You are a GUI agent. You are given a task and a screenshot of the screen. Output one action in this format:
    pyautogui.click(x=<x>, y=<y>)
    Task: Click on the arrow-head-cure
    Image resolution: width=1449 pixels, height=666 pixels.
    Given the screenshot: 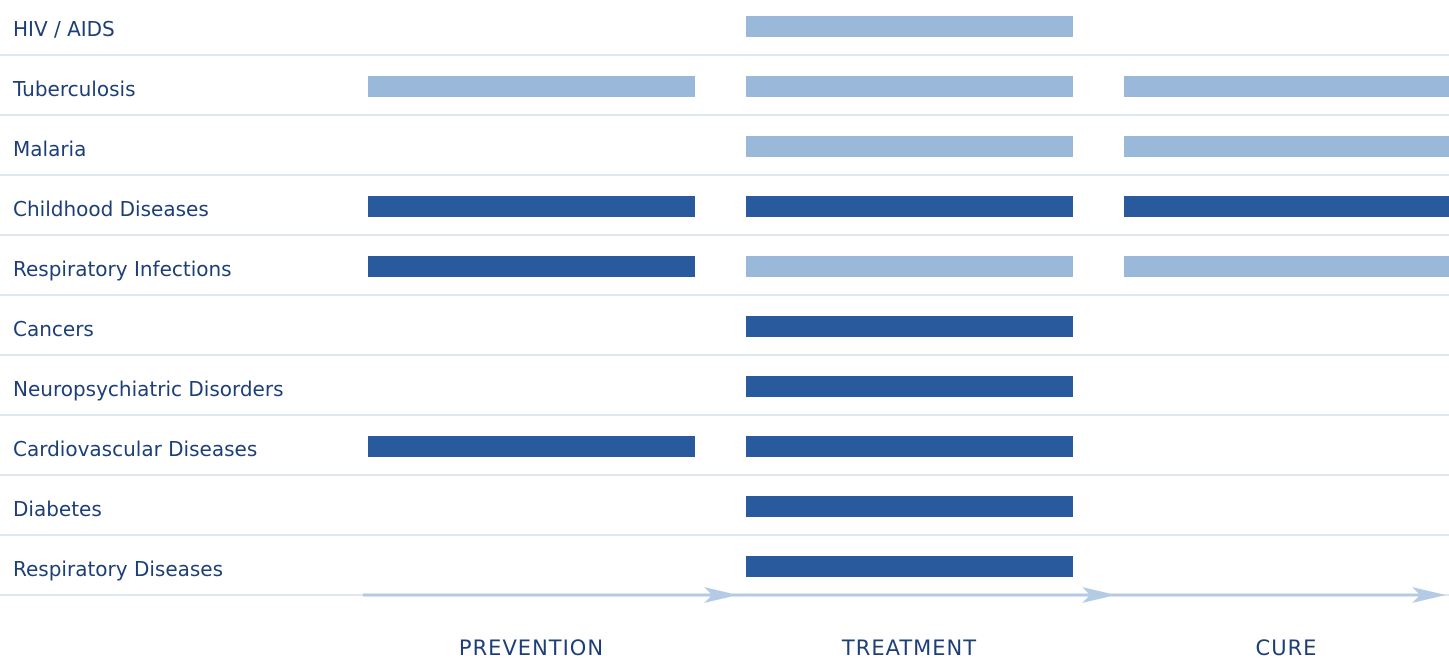 What is the action you would take?
    pyautogui.click(x=1429, y=595)
    